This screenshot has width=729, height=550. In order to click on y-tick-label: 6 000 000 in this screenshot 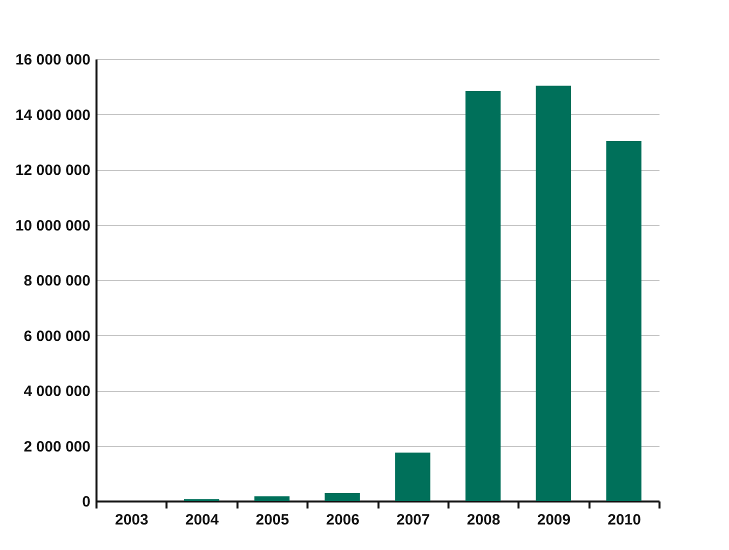, I will do `click(57, 336)`.